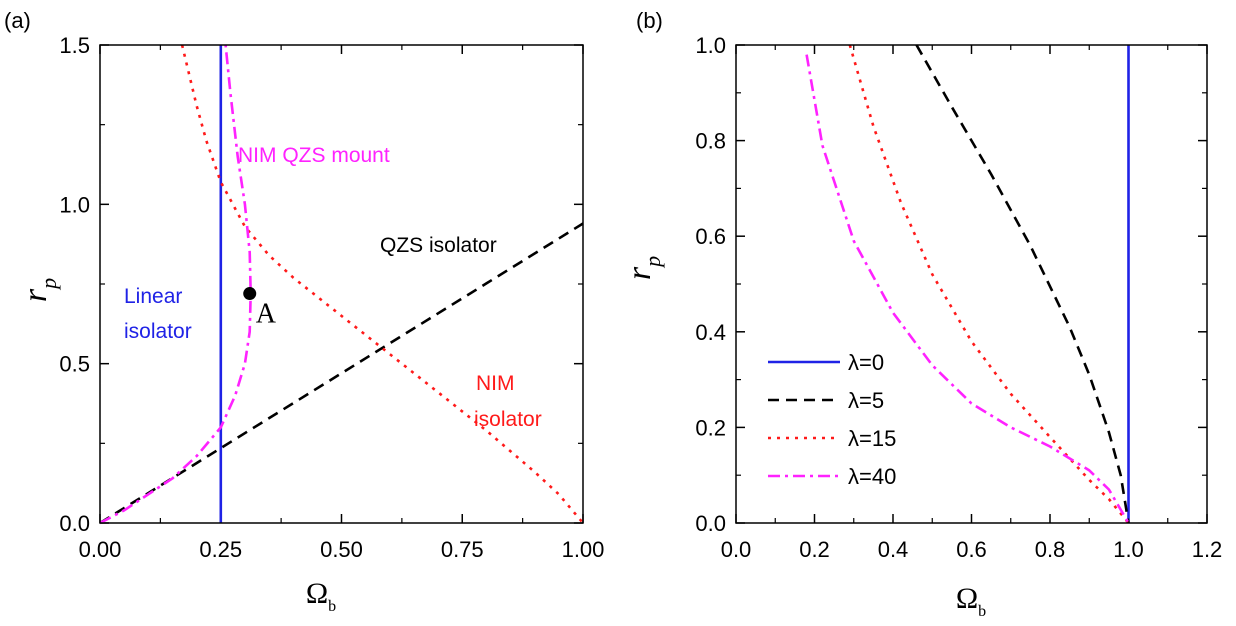 This screenshot has width=1236, height=626. What do you see at coordinates (866, 400) in the screenshot?
I see `legend-label: λ=5` at bounding box center [866, 400].